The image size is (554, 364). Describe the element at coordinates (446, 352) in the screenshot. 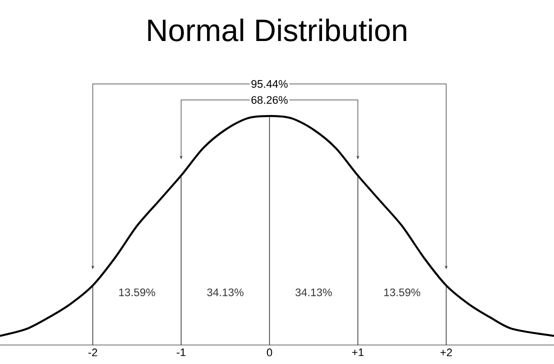

I see `x-tick-label: +2` at that location.